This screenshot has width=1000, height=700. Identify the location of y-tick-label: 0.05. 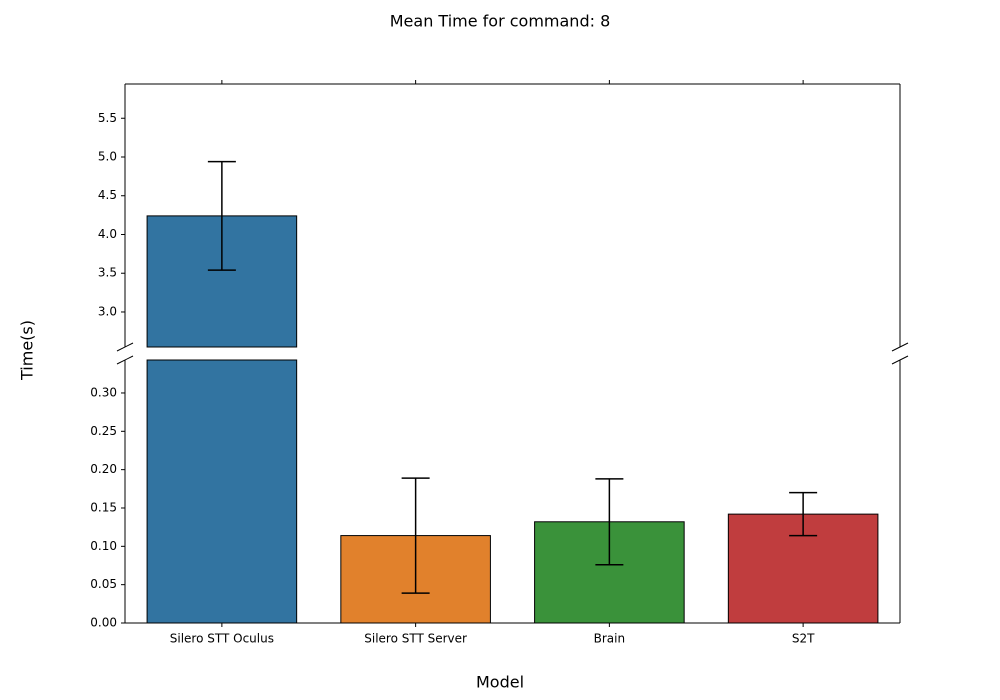
(103, 584).